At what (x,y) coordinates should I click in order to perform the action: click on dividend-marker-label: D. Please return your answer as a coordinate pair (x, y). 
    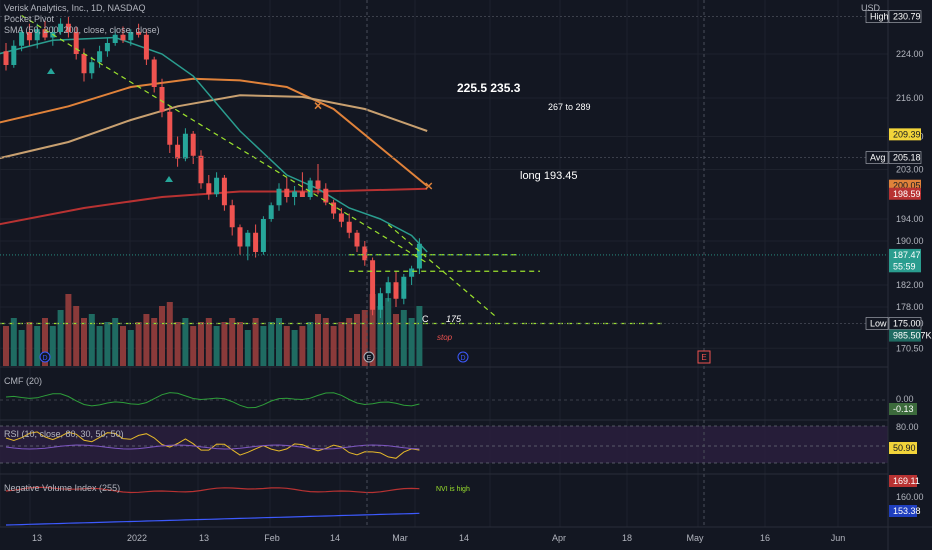
    Looking at the image, I should click on (44, 358).